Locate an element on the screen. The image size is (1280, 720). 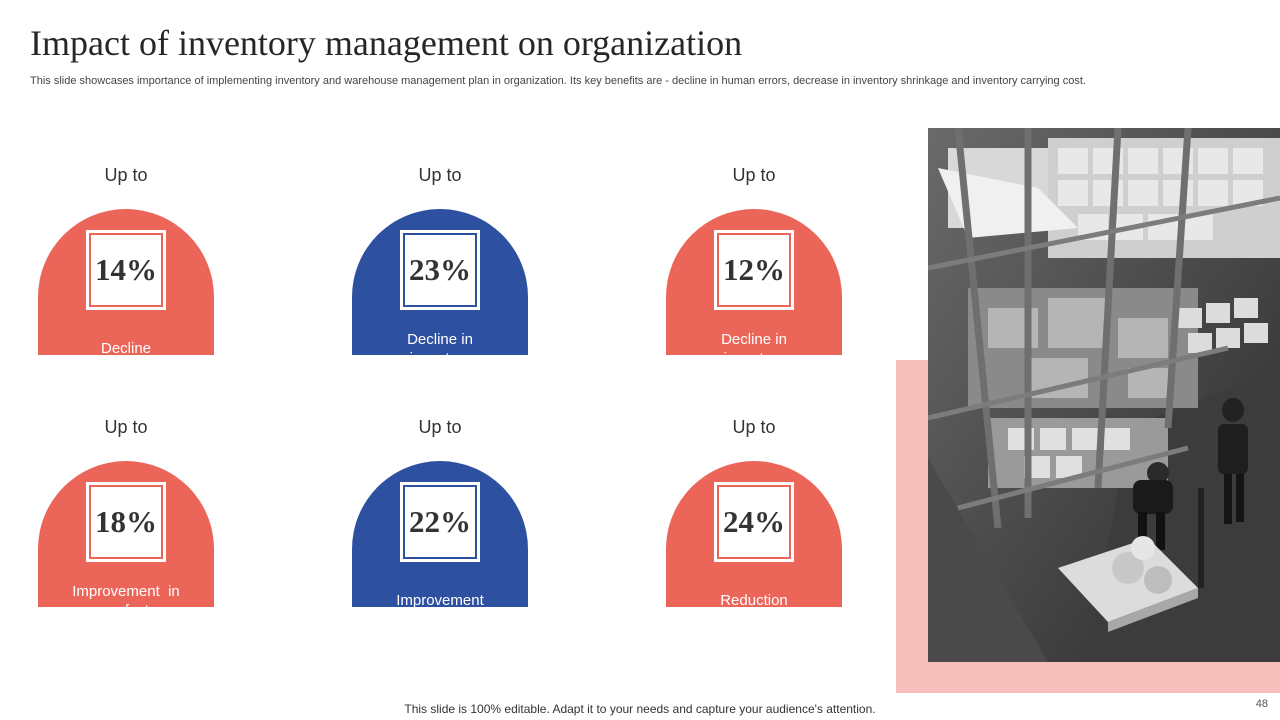
desc-line: in stock outs is located at coordinates (754, 619).